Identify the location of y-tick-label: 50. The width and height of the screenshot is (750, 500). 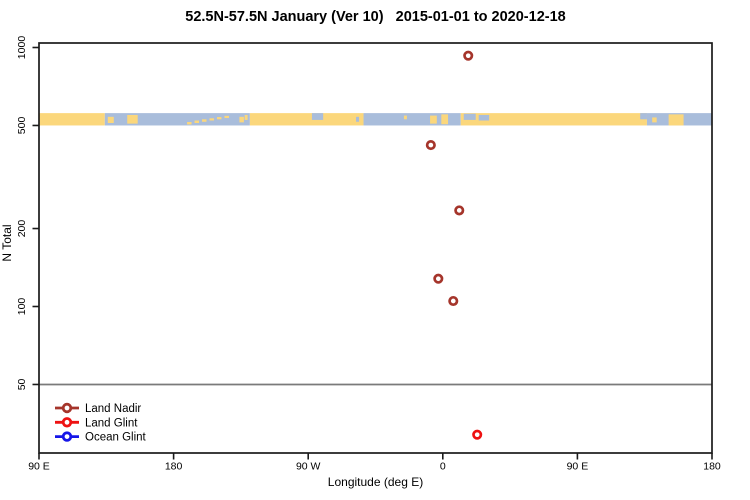
(22, 384).